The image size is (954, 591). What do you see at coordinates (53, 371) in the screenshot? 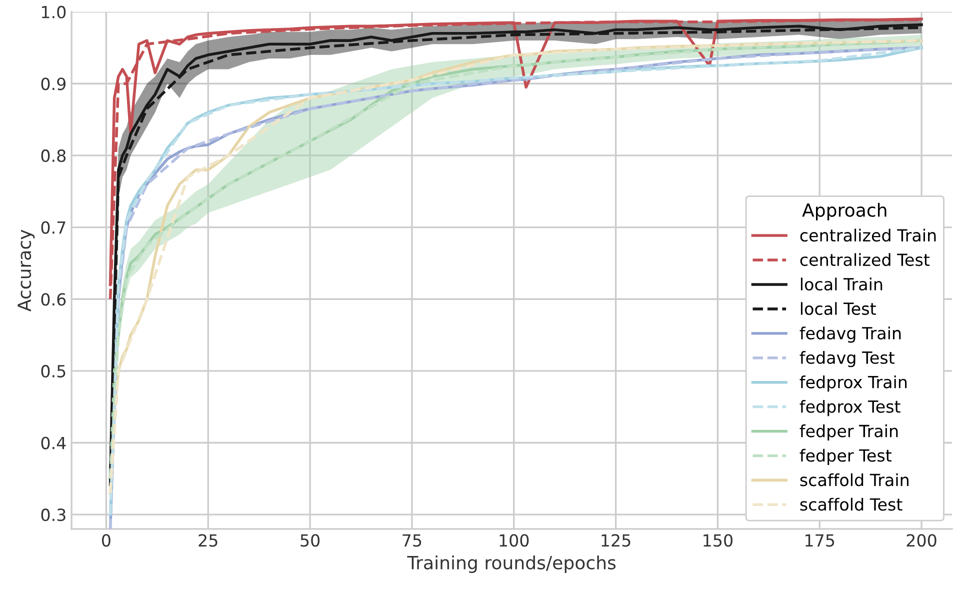
I see `y-tick-label: 0.5` at bounding box center [53, 371].